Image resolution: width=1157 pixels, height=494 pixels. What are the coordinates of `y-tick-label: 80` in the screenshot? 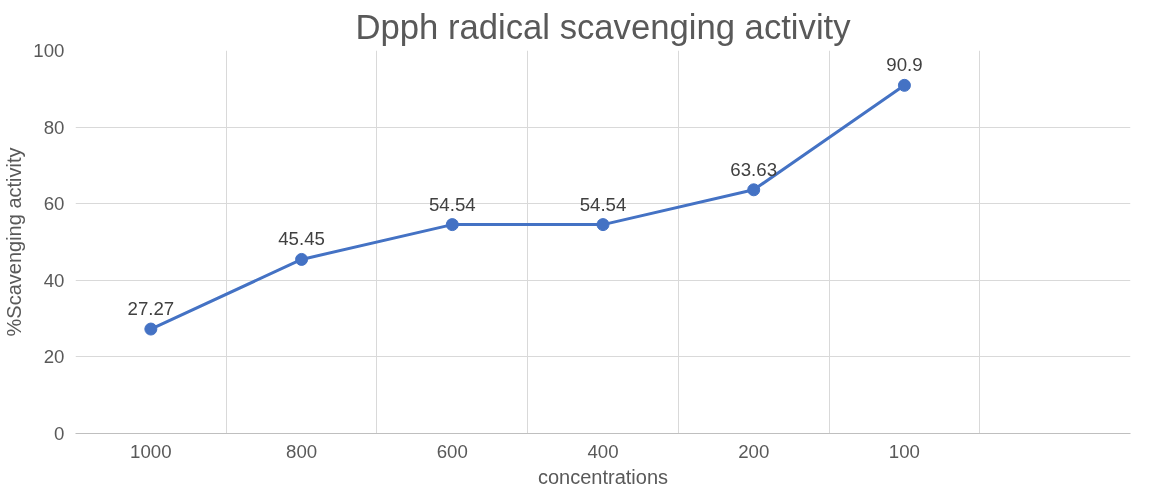 It's located at (54, 127).